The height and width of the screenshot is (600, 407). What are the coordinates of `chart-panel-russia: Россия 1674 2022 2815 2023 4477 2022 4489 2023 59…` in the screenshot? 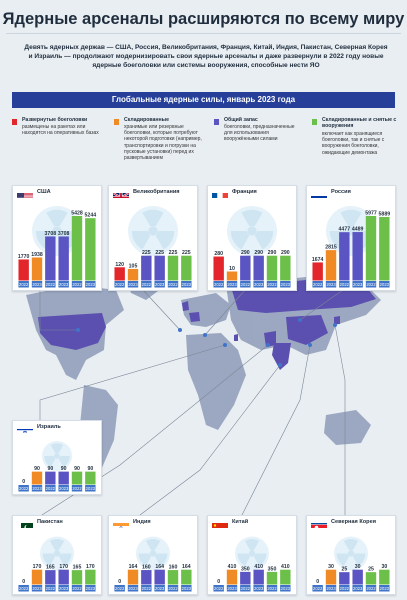 It's located at (351, 238).